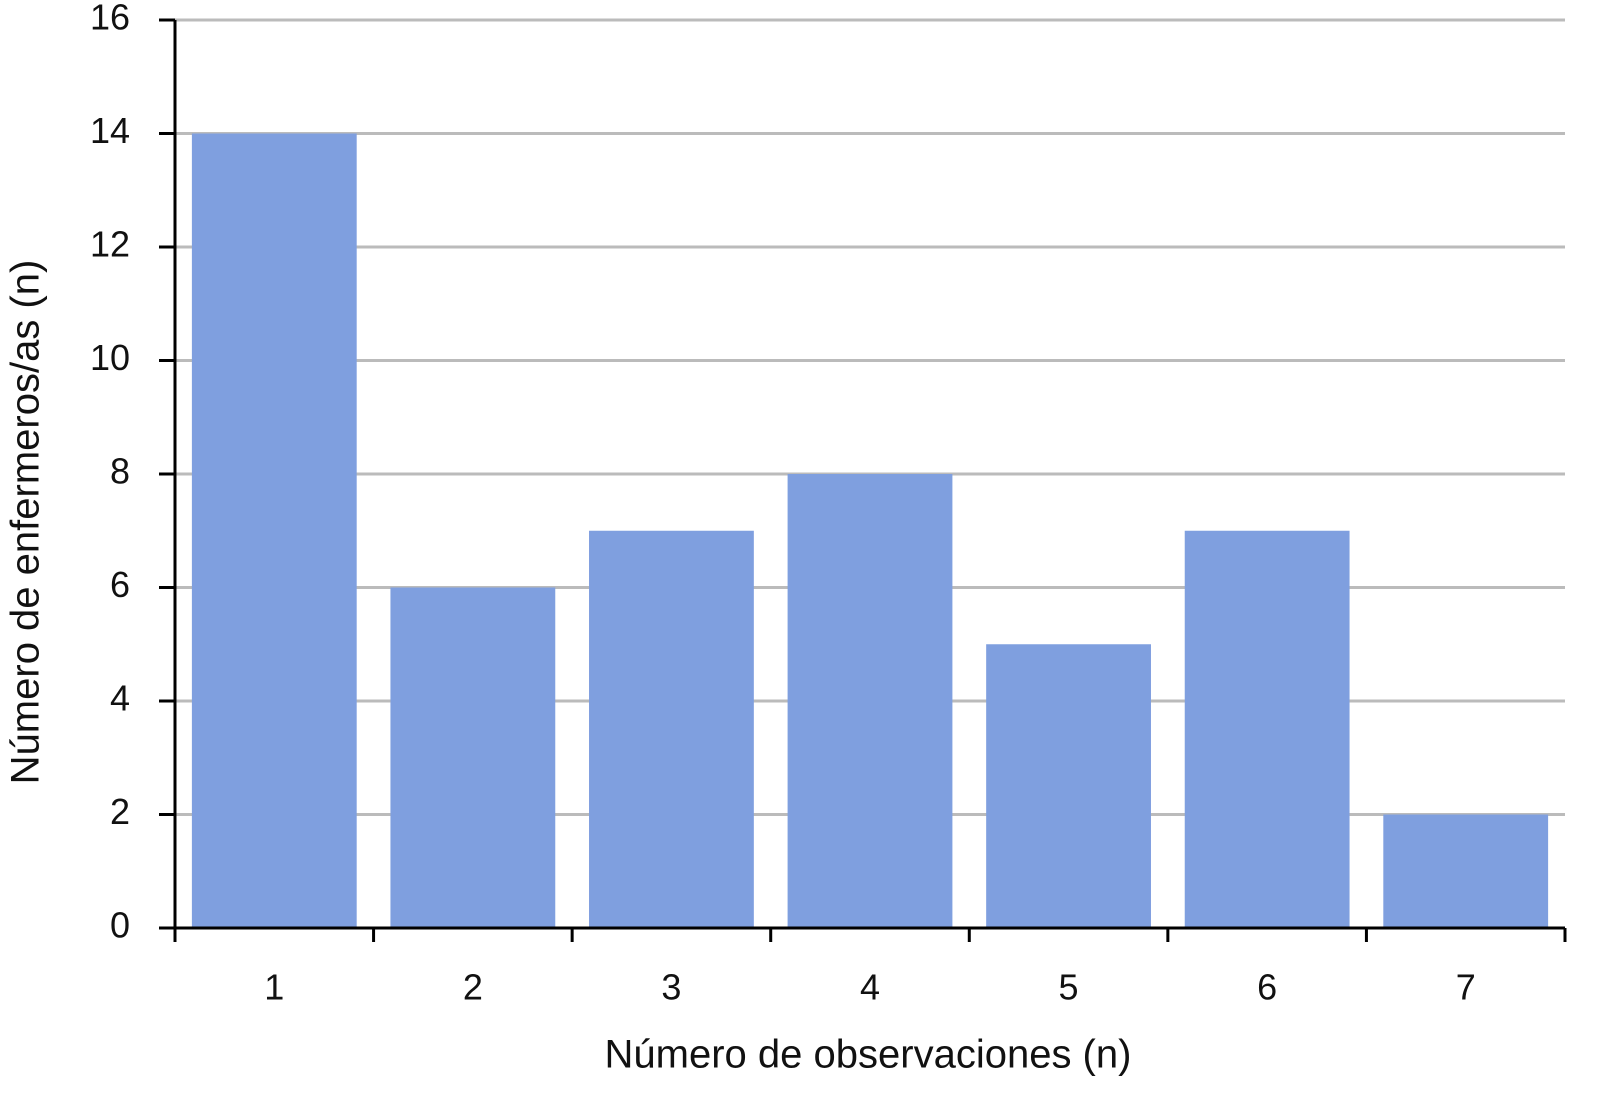  What do you see at coordinates (870, 987) in the screenshot?
I see `x-tick-label: 4` at bounding box center [870, 987].